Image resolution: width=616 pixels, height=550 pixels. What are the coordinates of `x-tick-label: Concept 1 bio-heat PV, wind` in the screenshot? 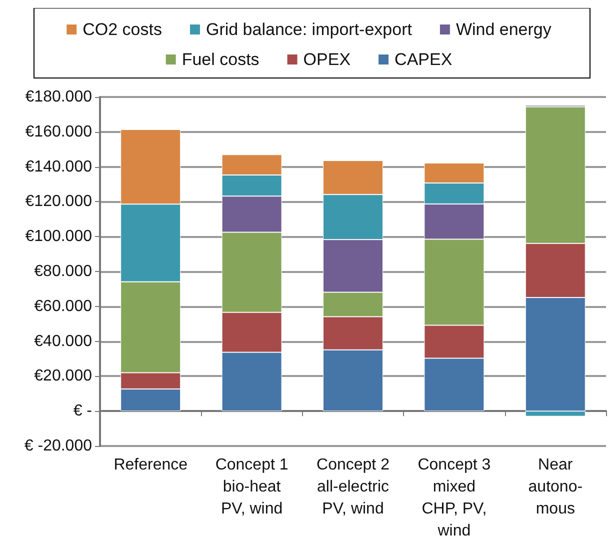 It's located at (251, 487).